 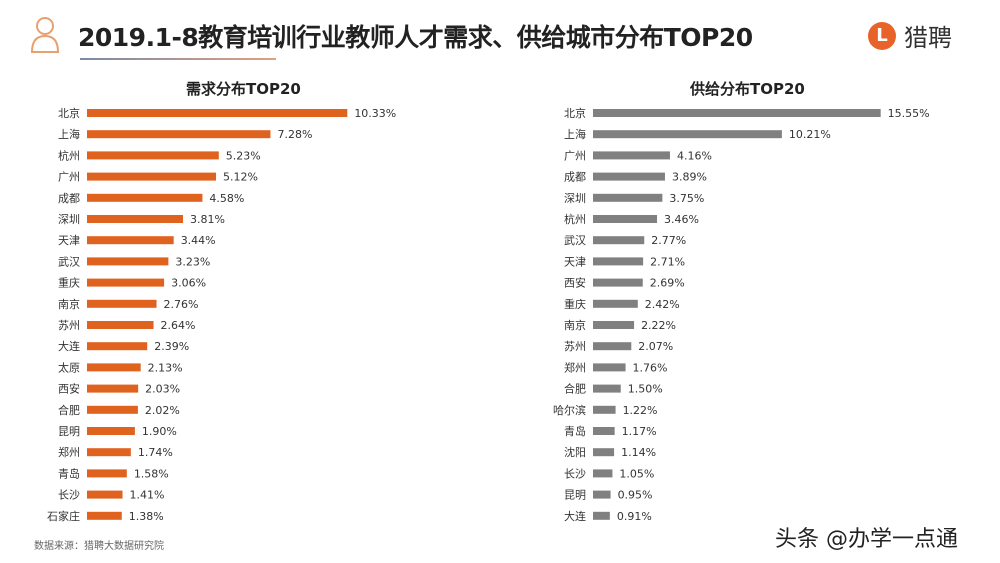 What do you see at coordinates (69, 219) in the screenshot?
I see `demand-category-label: 深圳` at bounding box center [69, 219].